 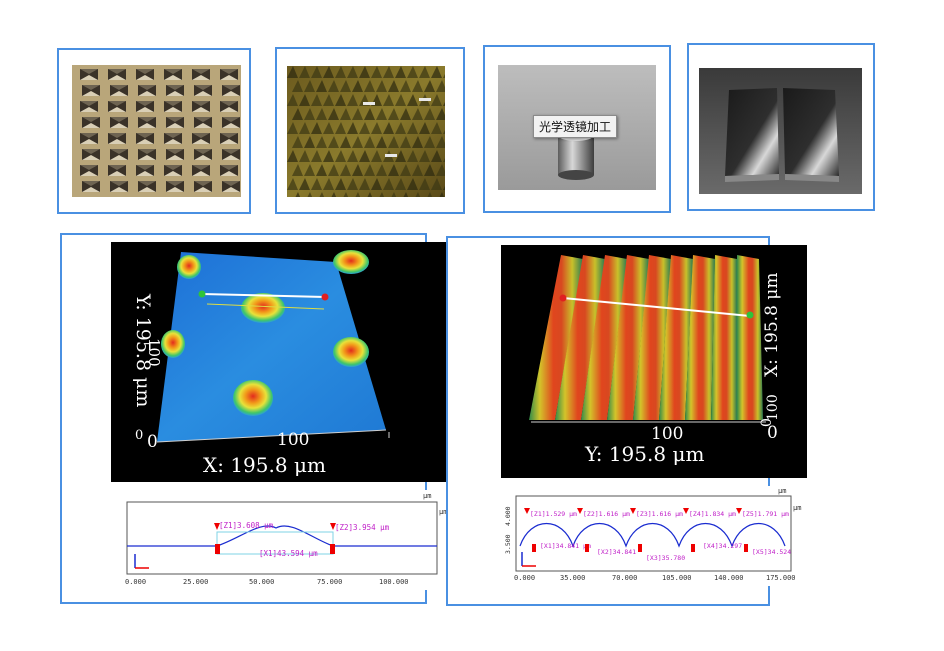 I want to click on right-measure-start, so click(x=563, y=298).